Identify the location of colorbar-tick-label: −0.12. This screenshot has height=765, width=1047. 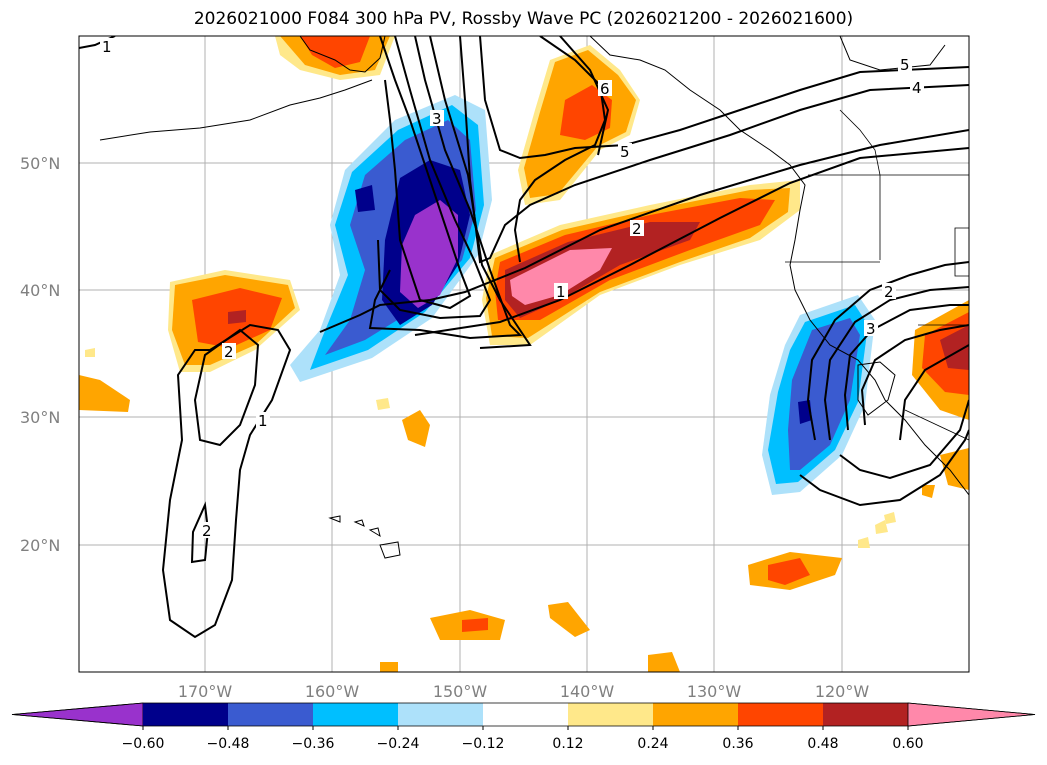
(483, 744).